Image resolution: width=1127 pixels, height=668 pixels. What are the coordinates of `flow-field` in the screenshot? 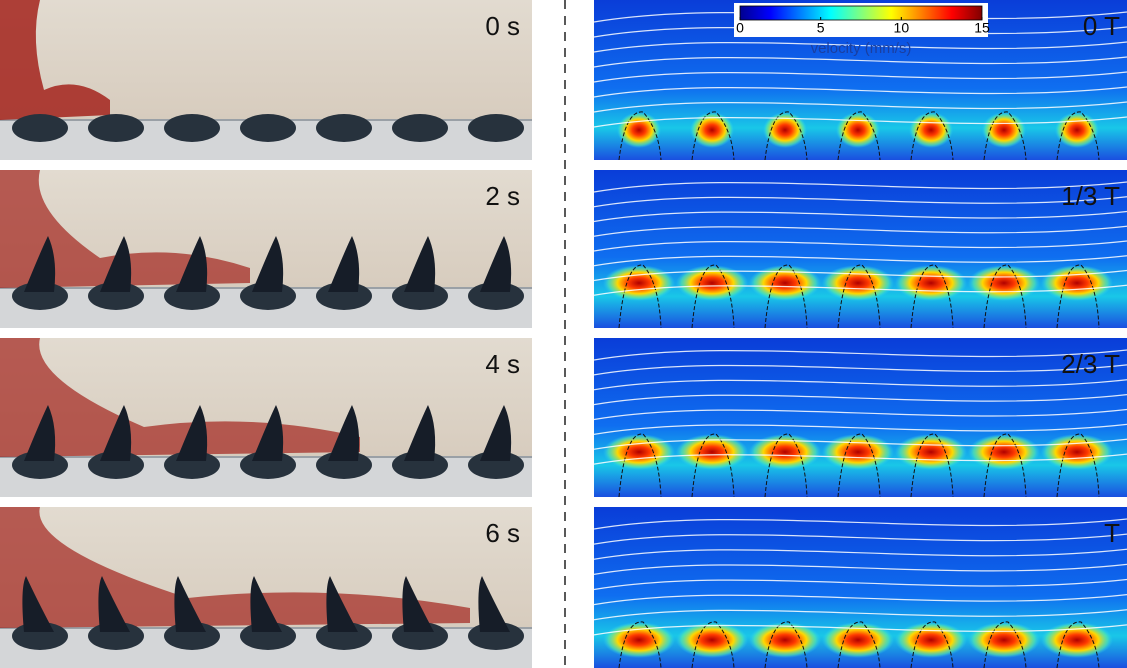 It's located at (860, 417).